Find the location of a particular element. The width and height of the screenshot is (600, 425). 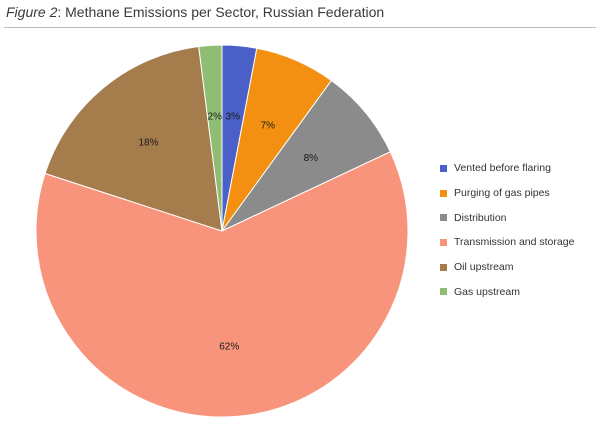

legend-item: Distribution is located at coordinates (507, 217).